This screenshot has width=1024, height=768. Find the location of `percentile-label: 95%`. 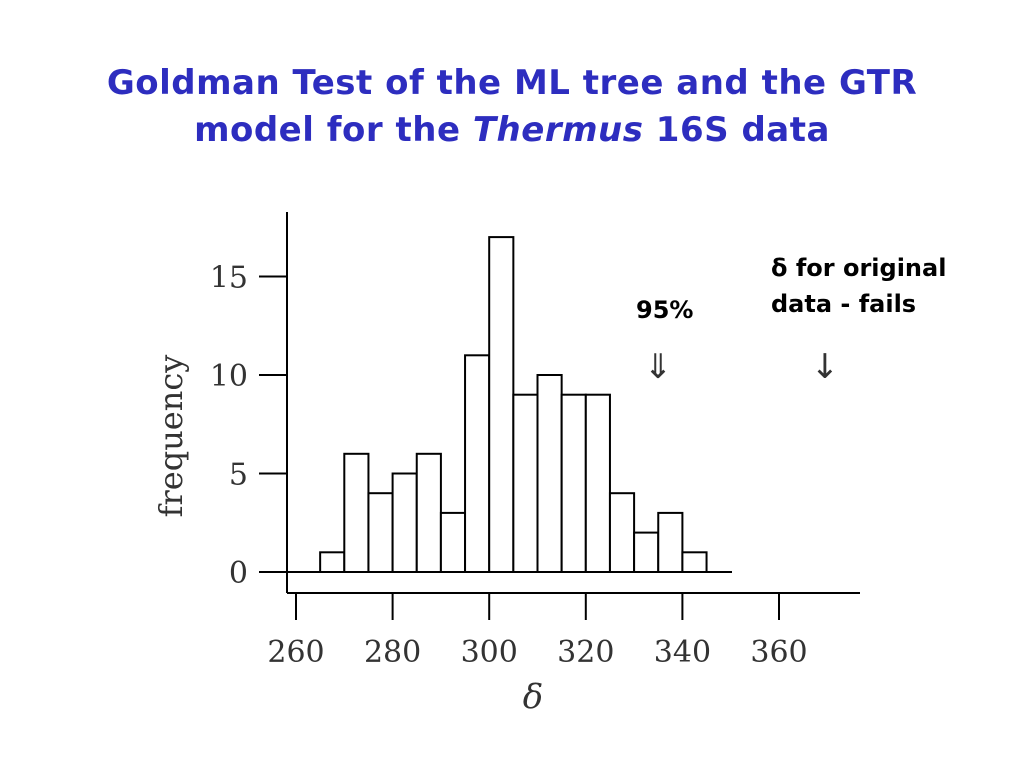

percentile-label: 95% is located at coordinates (665, 310).